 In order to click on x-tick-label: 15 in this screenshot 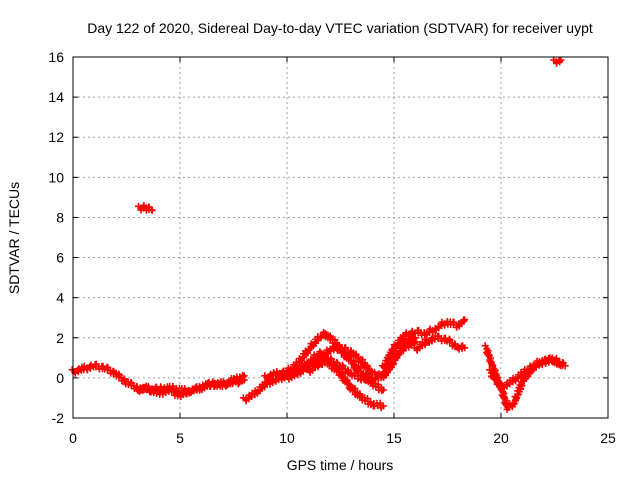, I will do `click(394, 438)`.